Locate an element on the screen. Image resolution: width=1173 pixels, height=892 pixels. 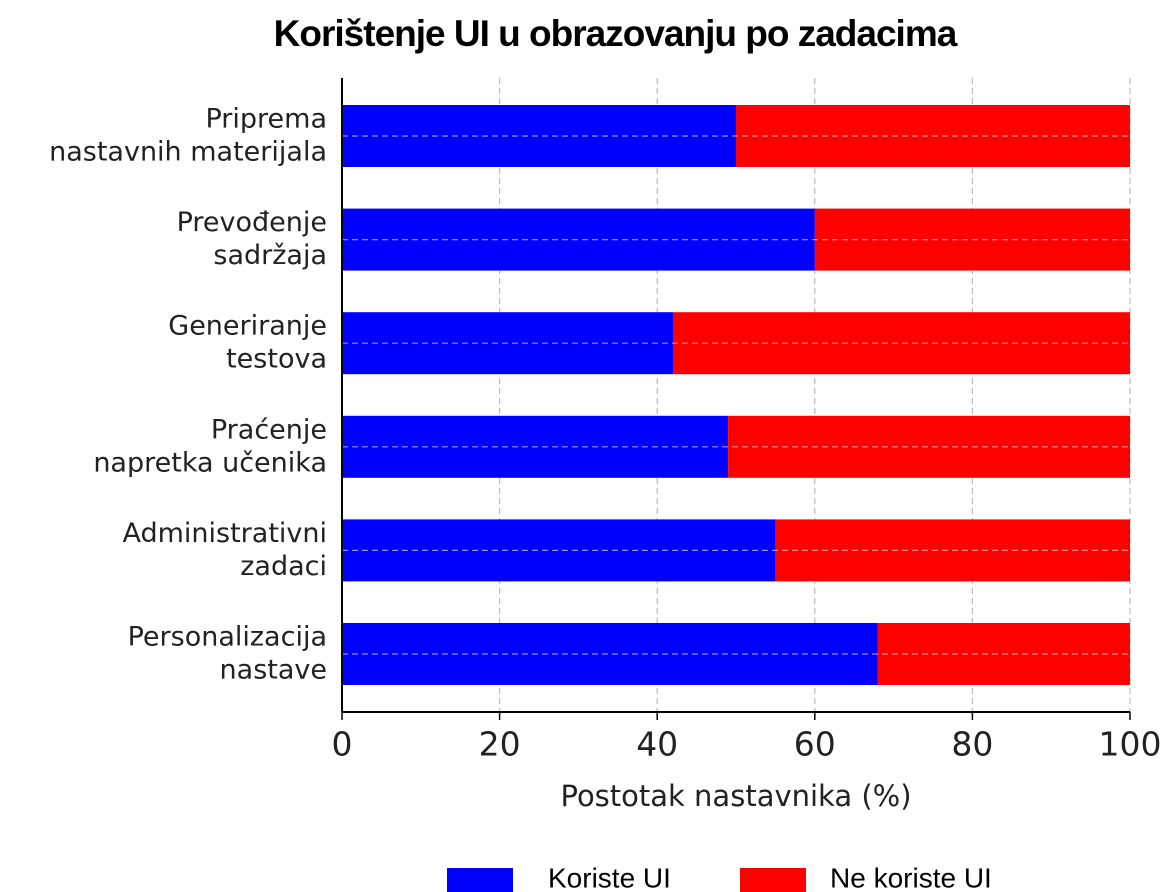
y-tick-label: Priprema nastavnih materijala is located at coordinates (188, 135).